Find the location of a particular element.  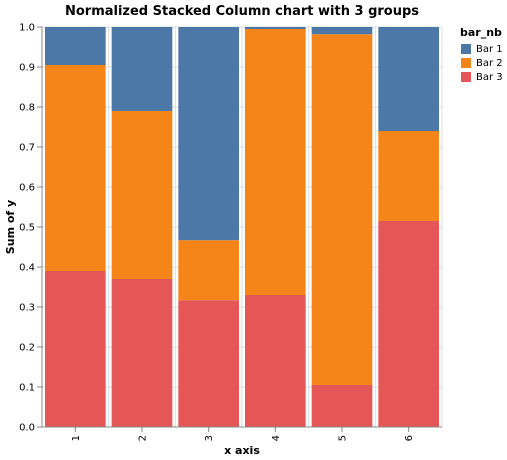

legend-label: Bar 3 is located at coordinates (489, 77).